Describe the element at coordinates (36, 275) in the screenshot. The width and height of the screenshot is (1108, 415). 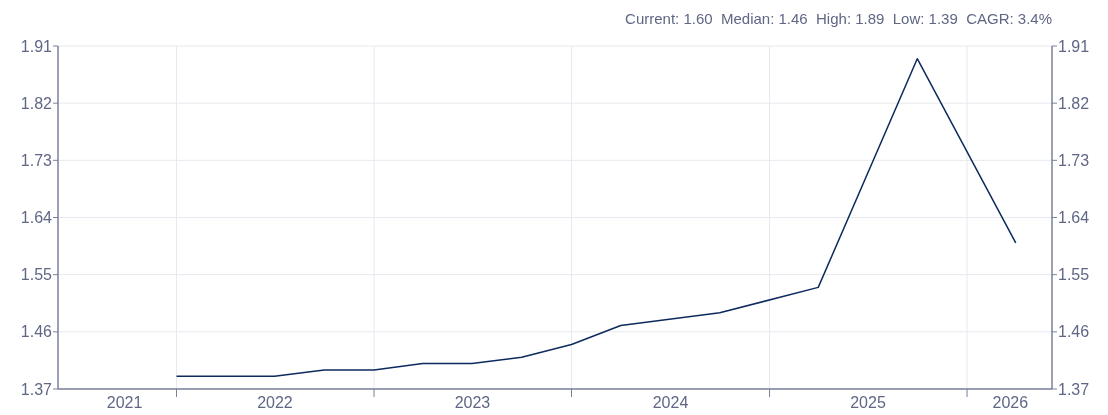
I see `y-tick-label: 1.55` at that location.